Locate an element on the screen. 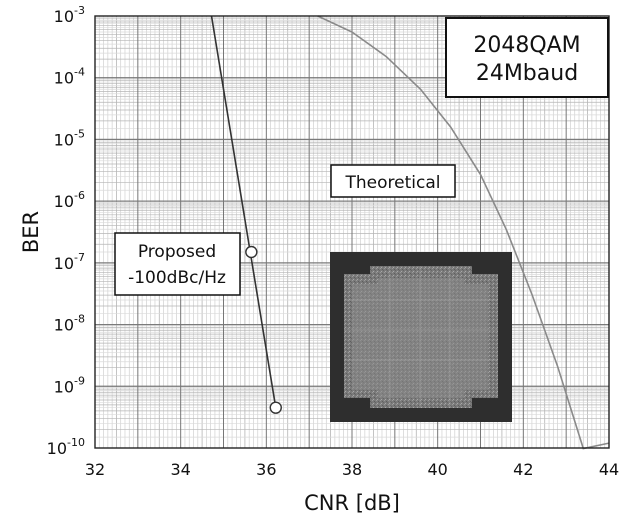  modulation-label: 2048QAM is located at coordinates (526, 45).